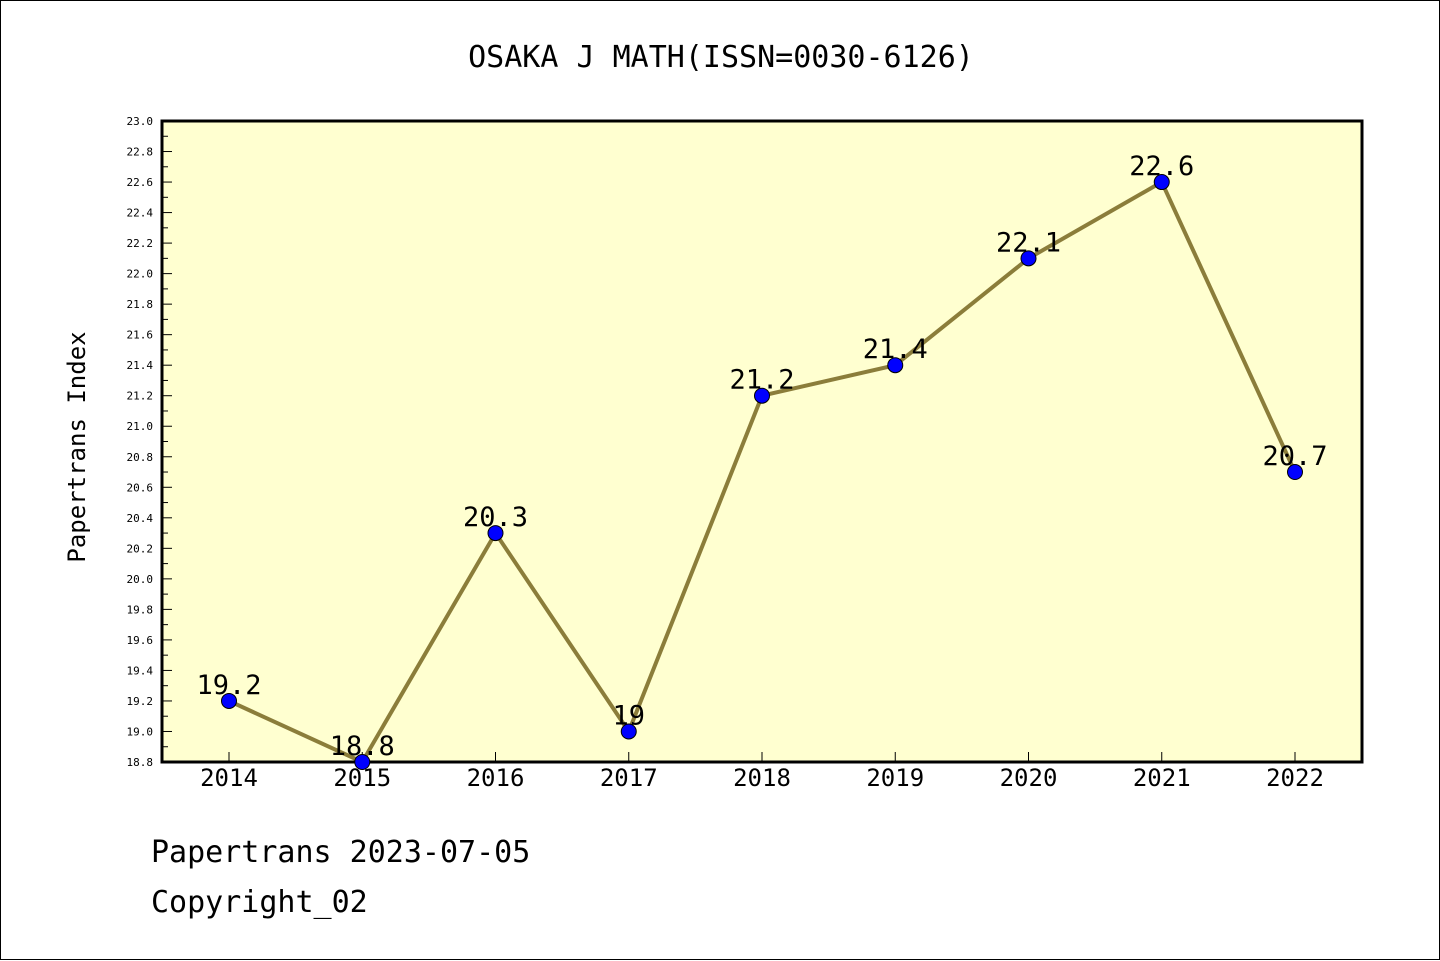 Image resolution: width=1440 pixels, height=961 pixels. What do you see at coordinates (228, 685) in the screenshot?
I see `data-label: 19.2` at bounding box center [228, 685].